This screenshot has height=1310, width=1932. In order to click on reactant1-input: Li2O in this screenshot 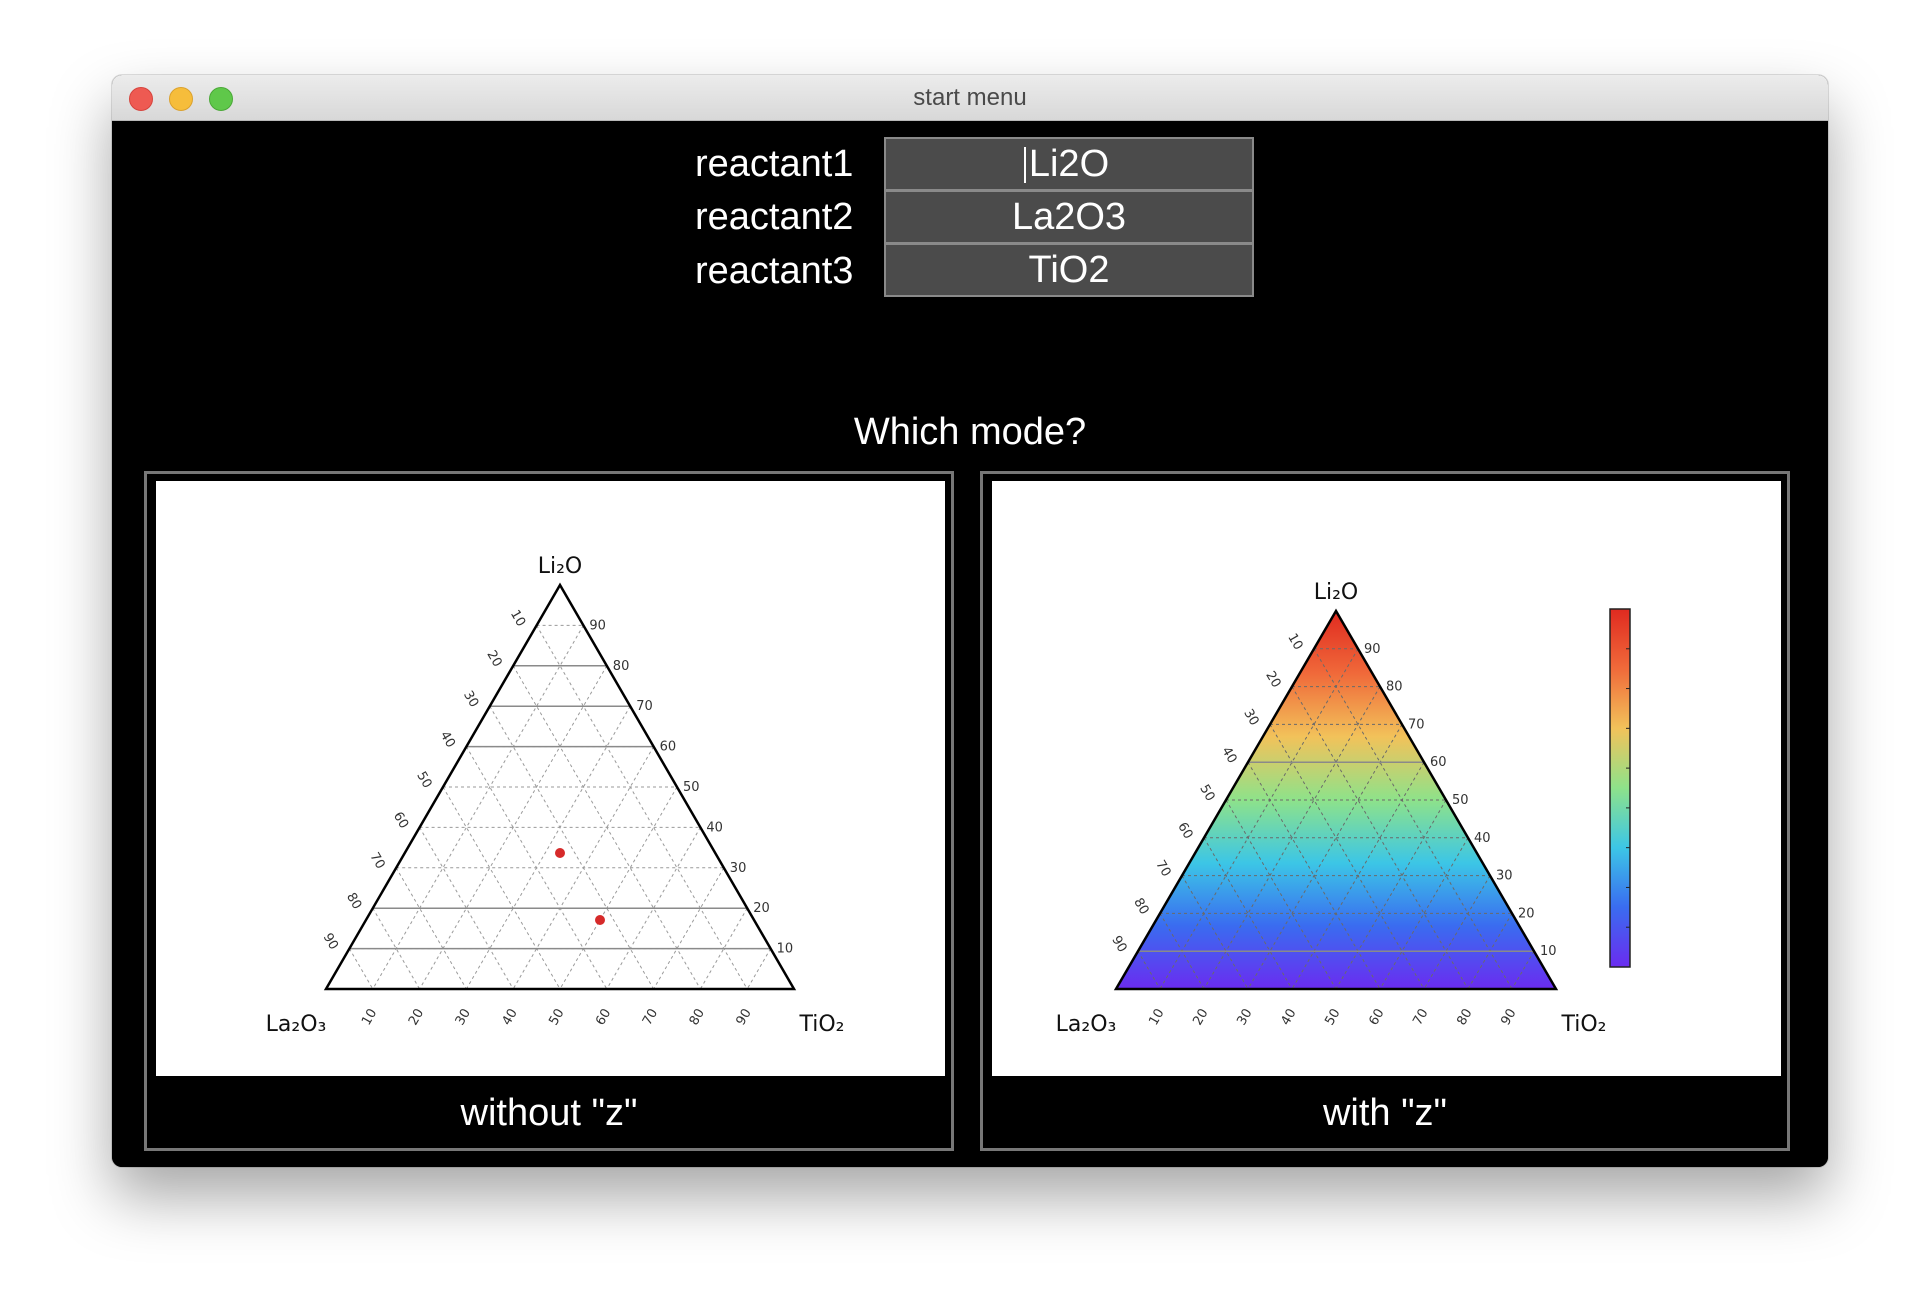, I will do `click(1069, 164)`.